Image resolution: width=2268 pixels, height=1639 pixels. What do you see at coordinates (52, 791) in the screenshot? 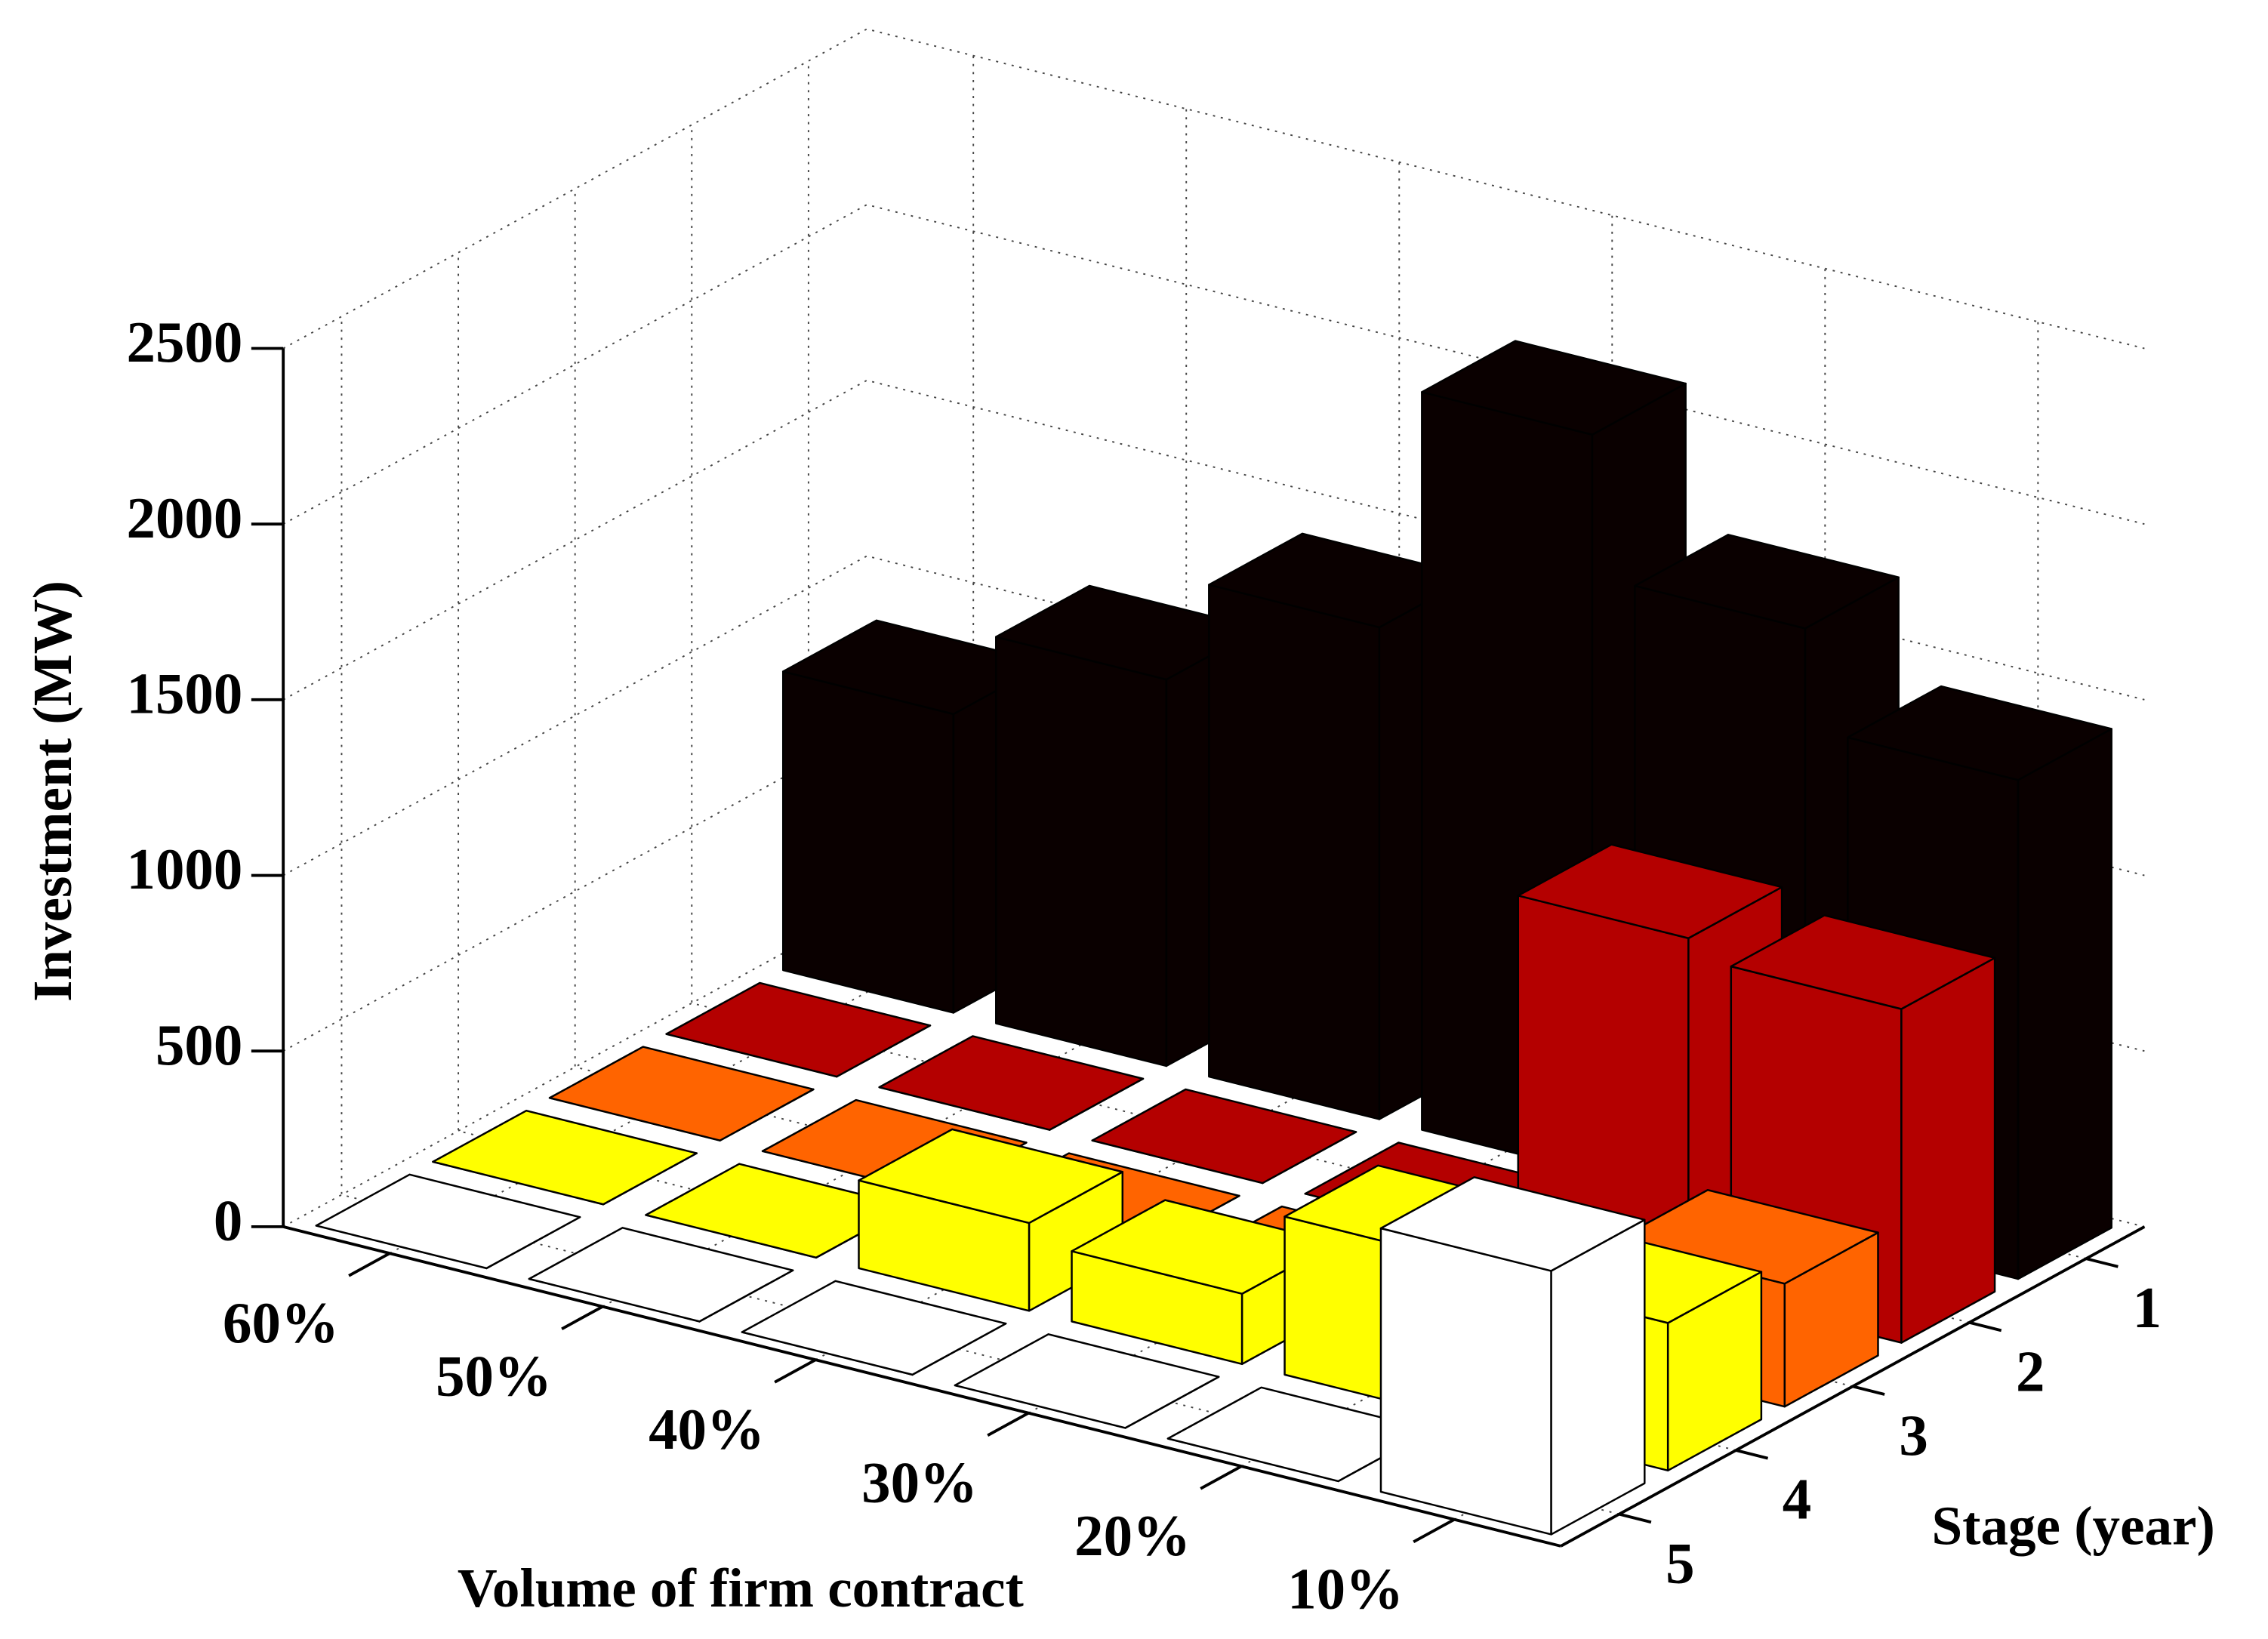
I see `z-axis-label: Investment (MW)` at bounding box center [52, 791].